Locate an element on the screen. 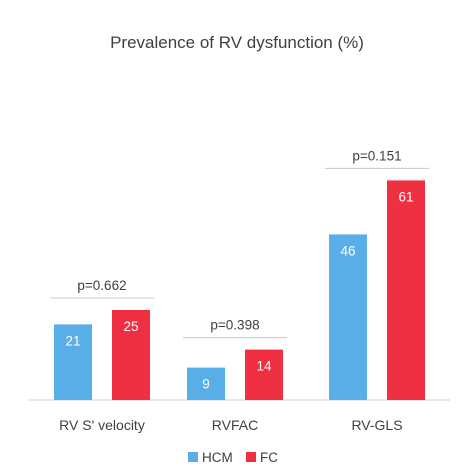 The height and width of the screenshot is (474, 474). bar-hcm-rvfac is located at coordinates (206, 383).